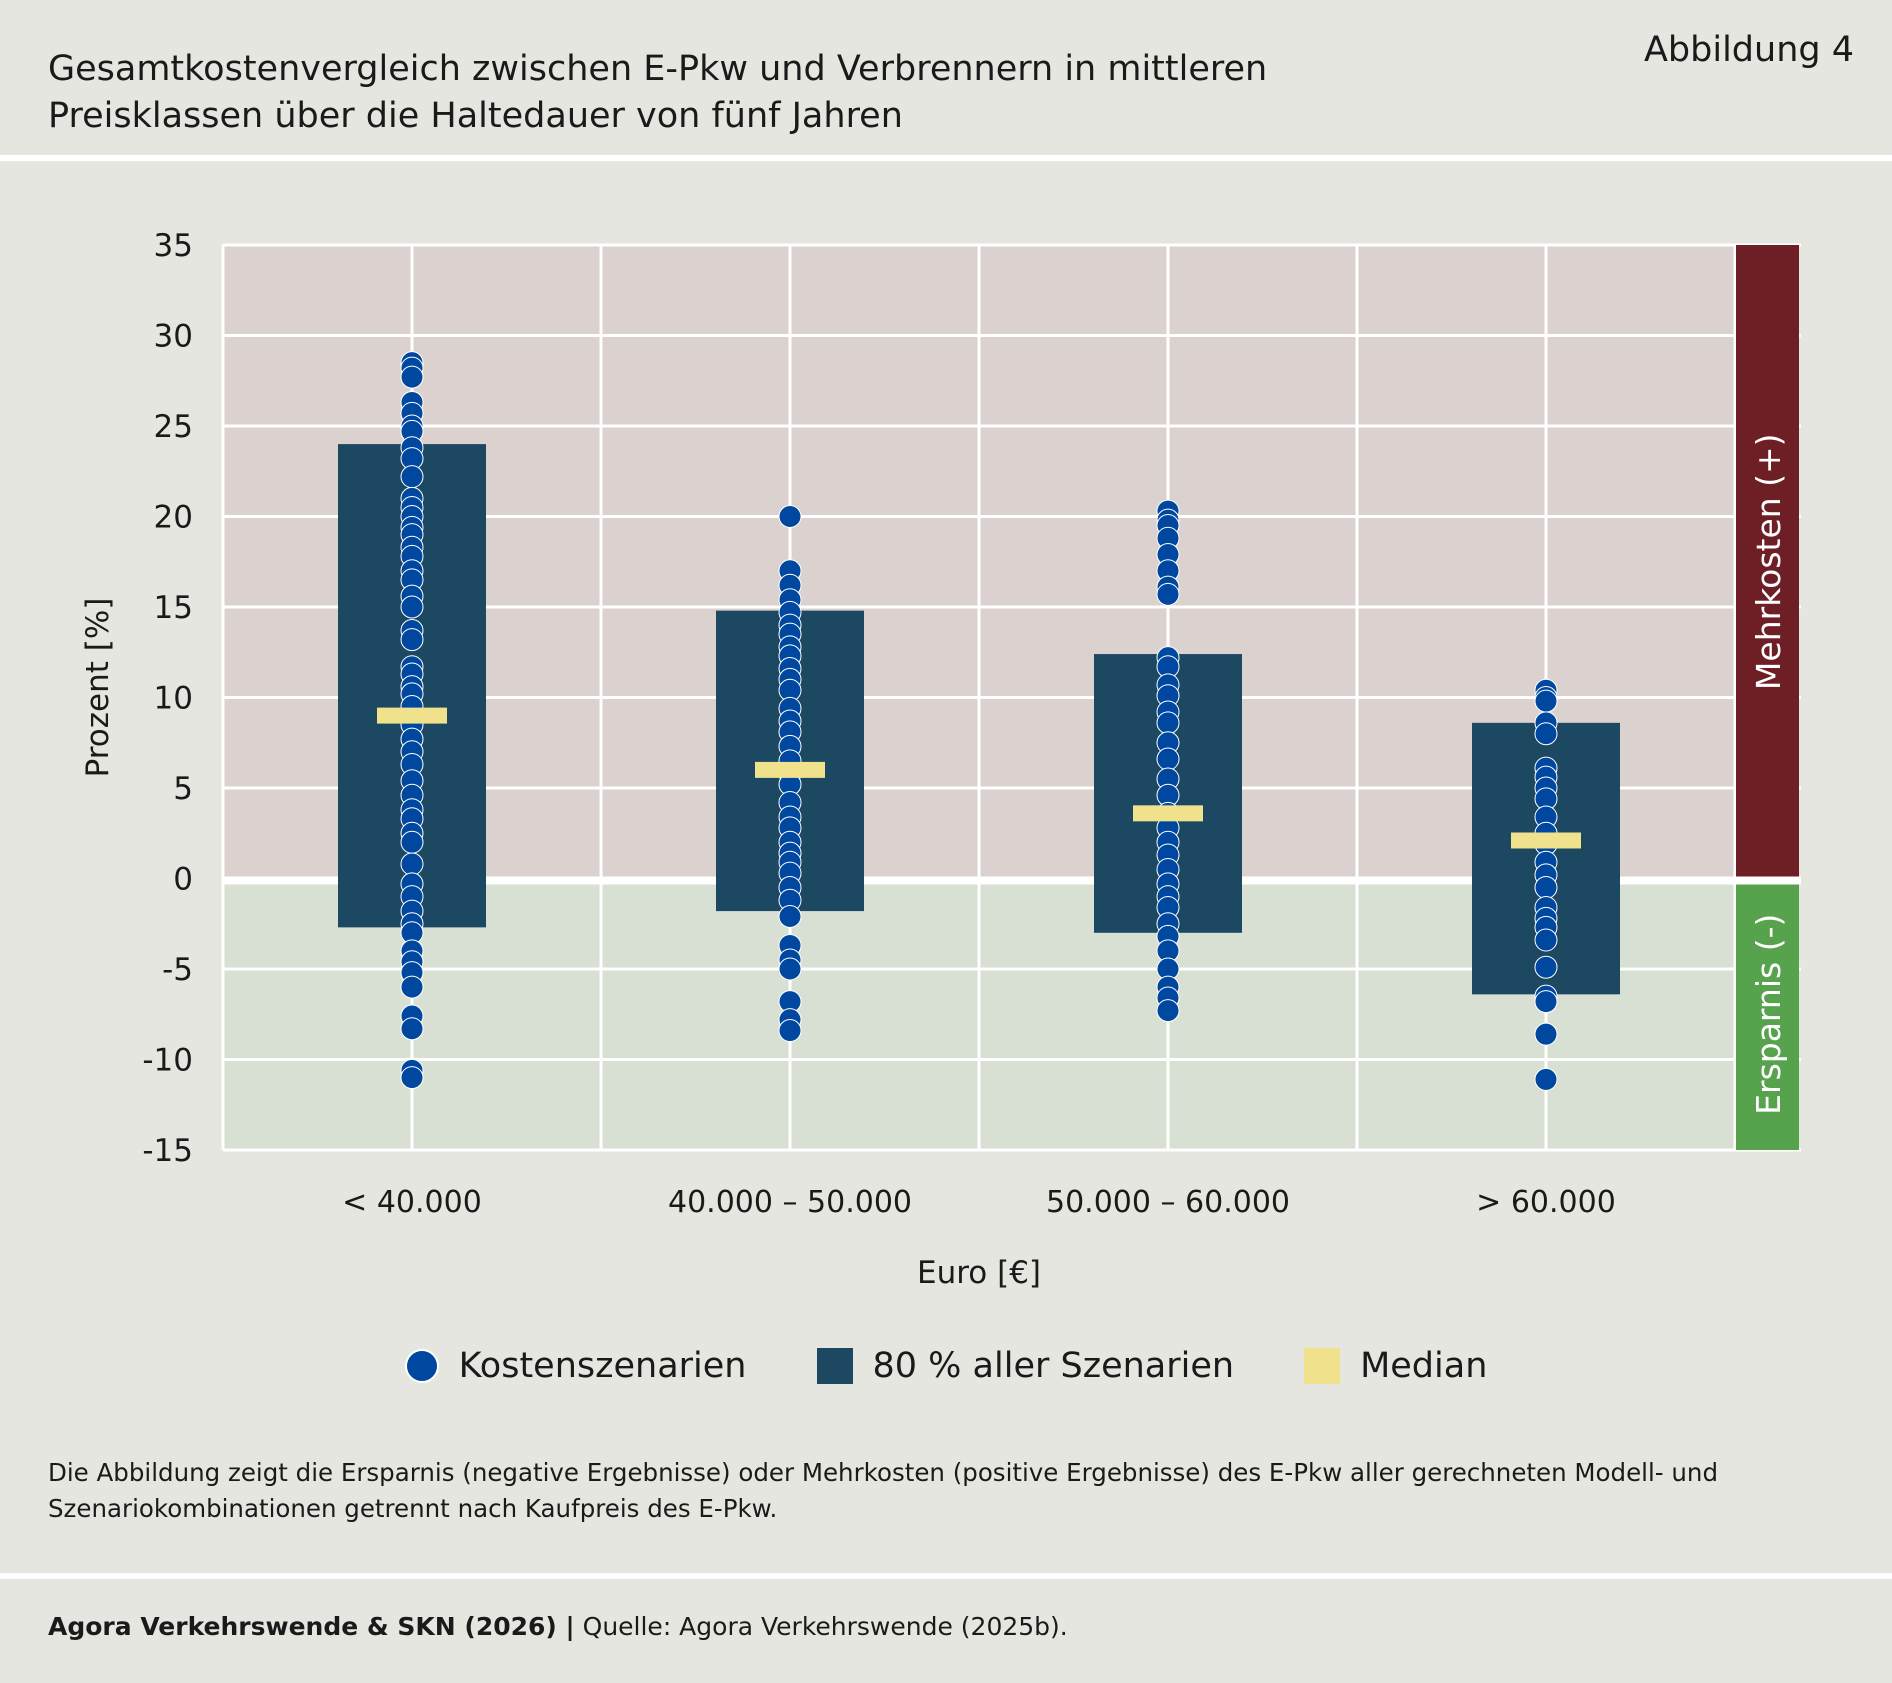 Image resolution: width=1892 pixels, height=1683 pixels. I want to click on y-axis-label: Prozent [%], so click(98, 688).